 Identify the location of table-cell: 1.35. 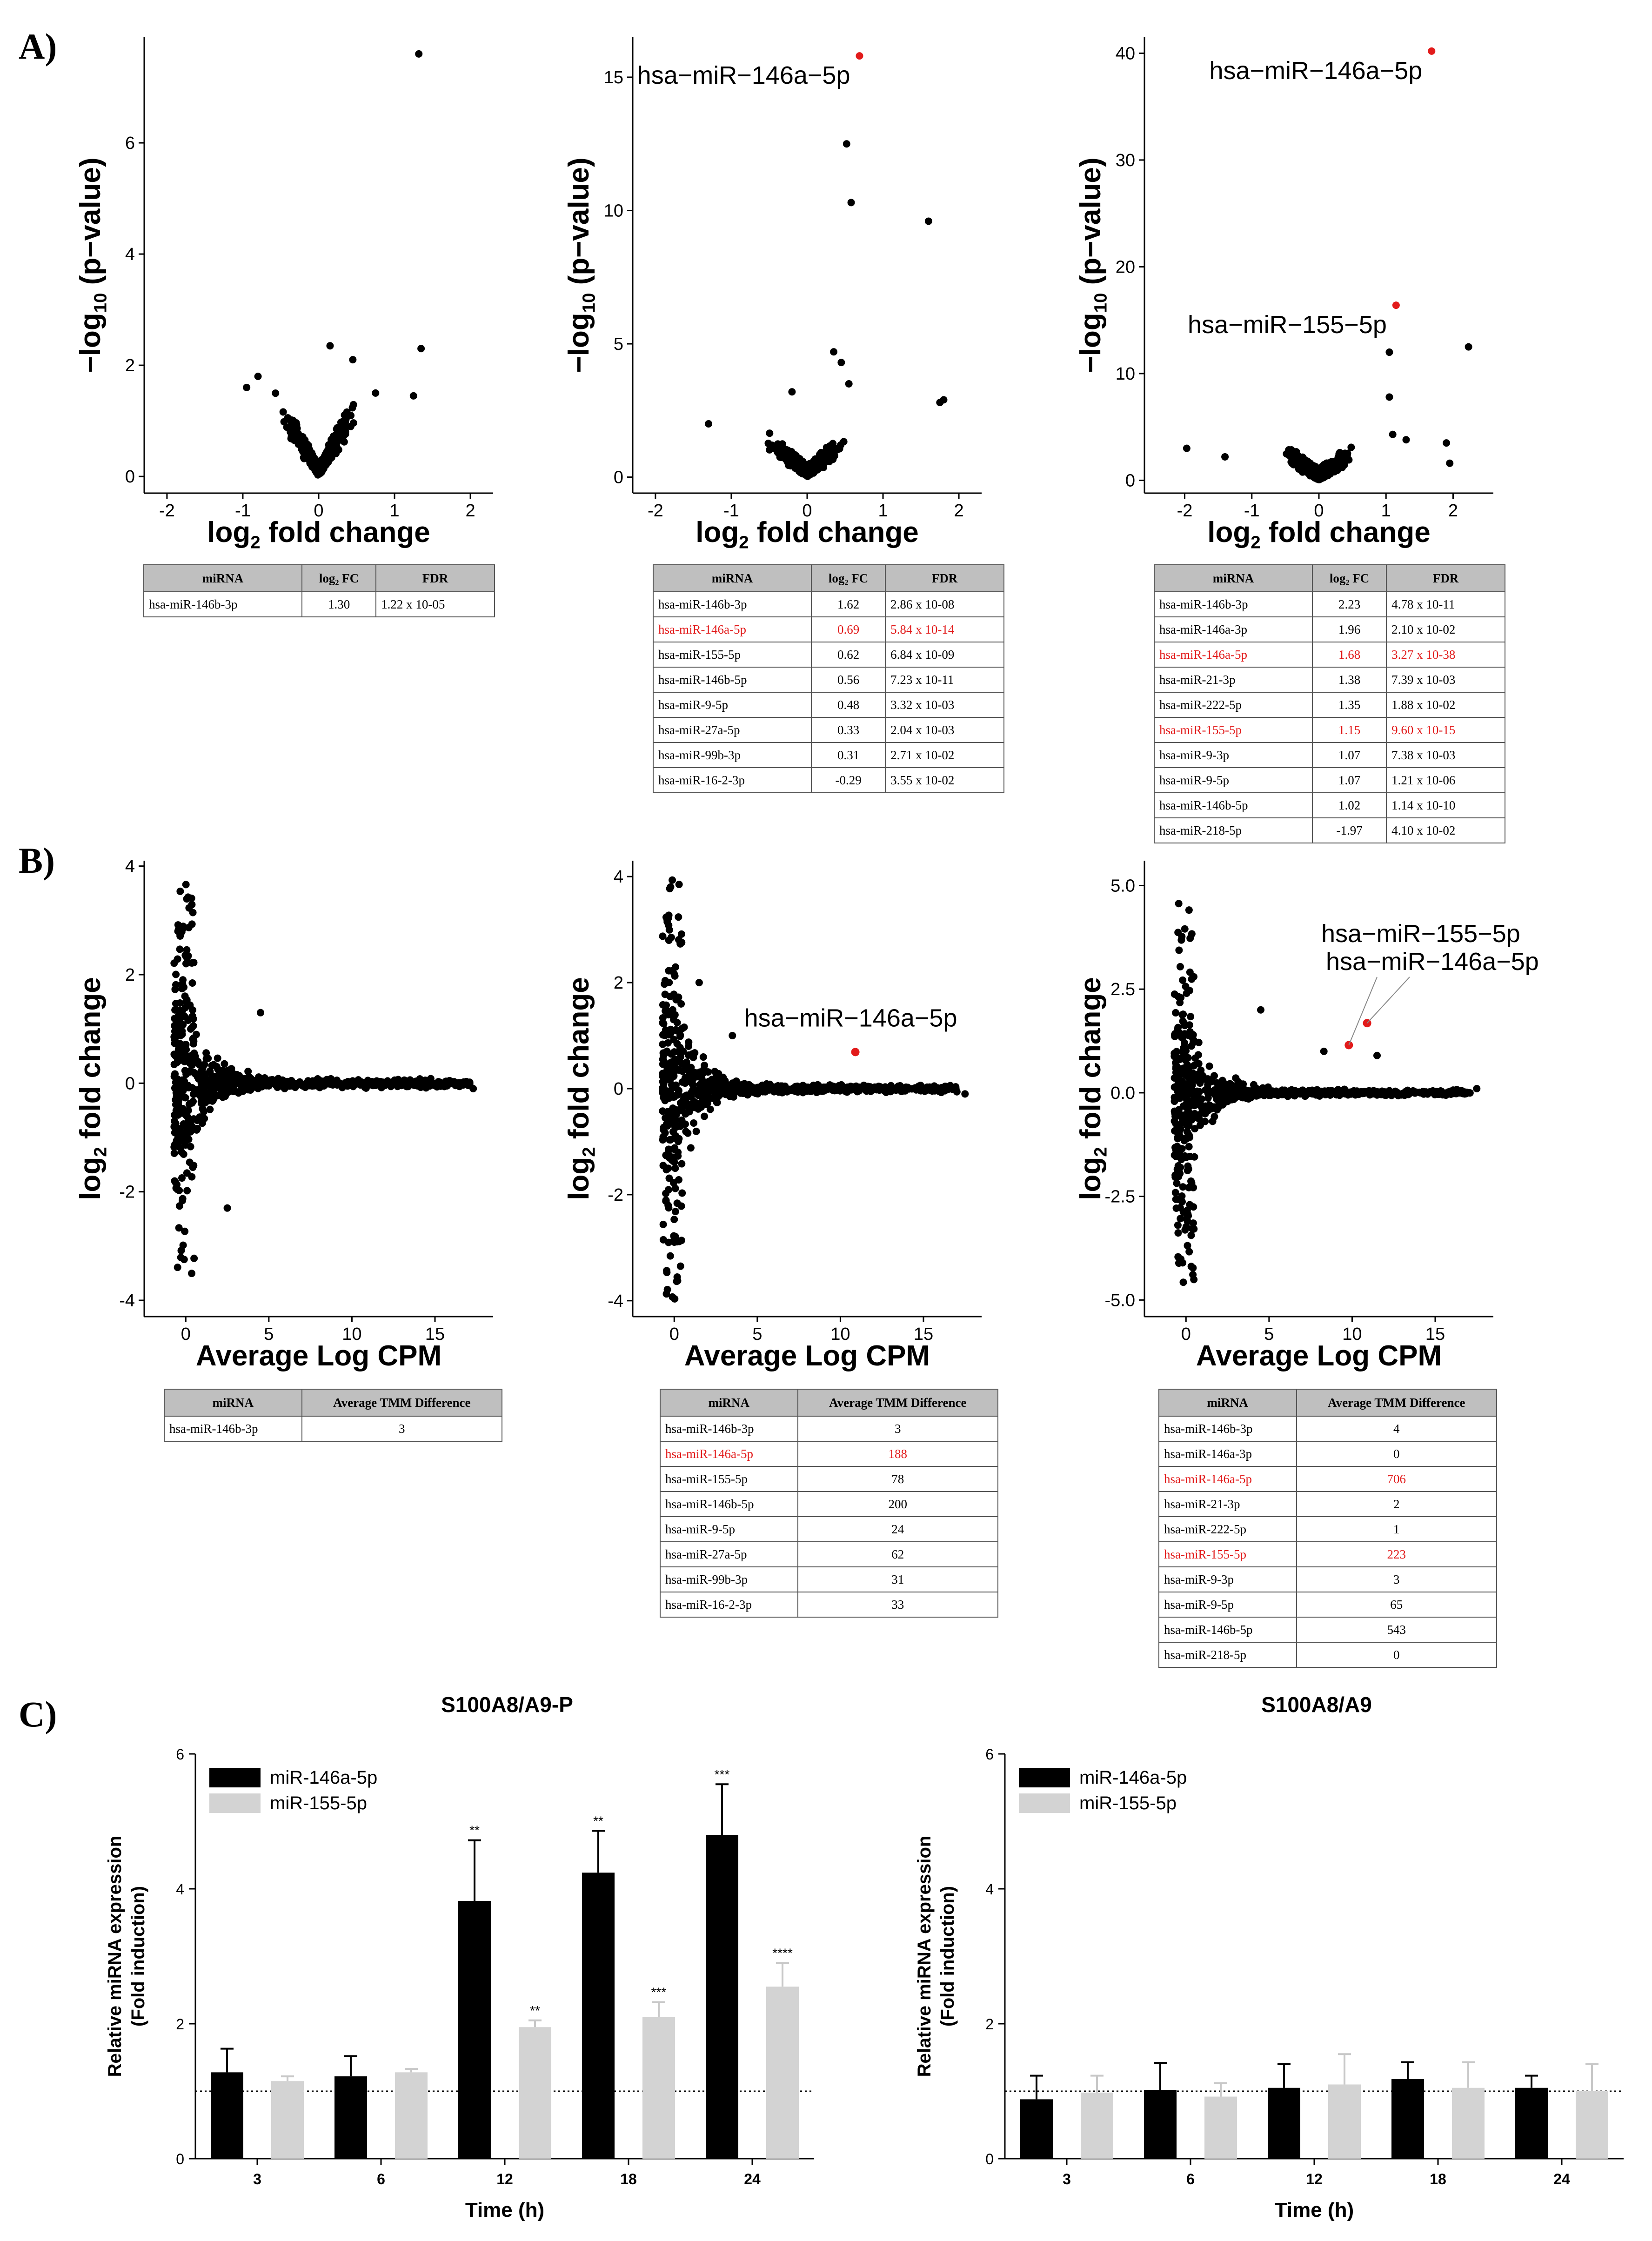
(1349, 705).